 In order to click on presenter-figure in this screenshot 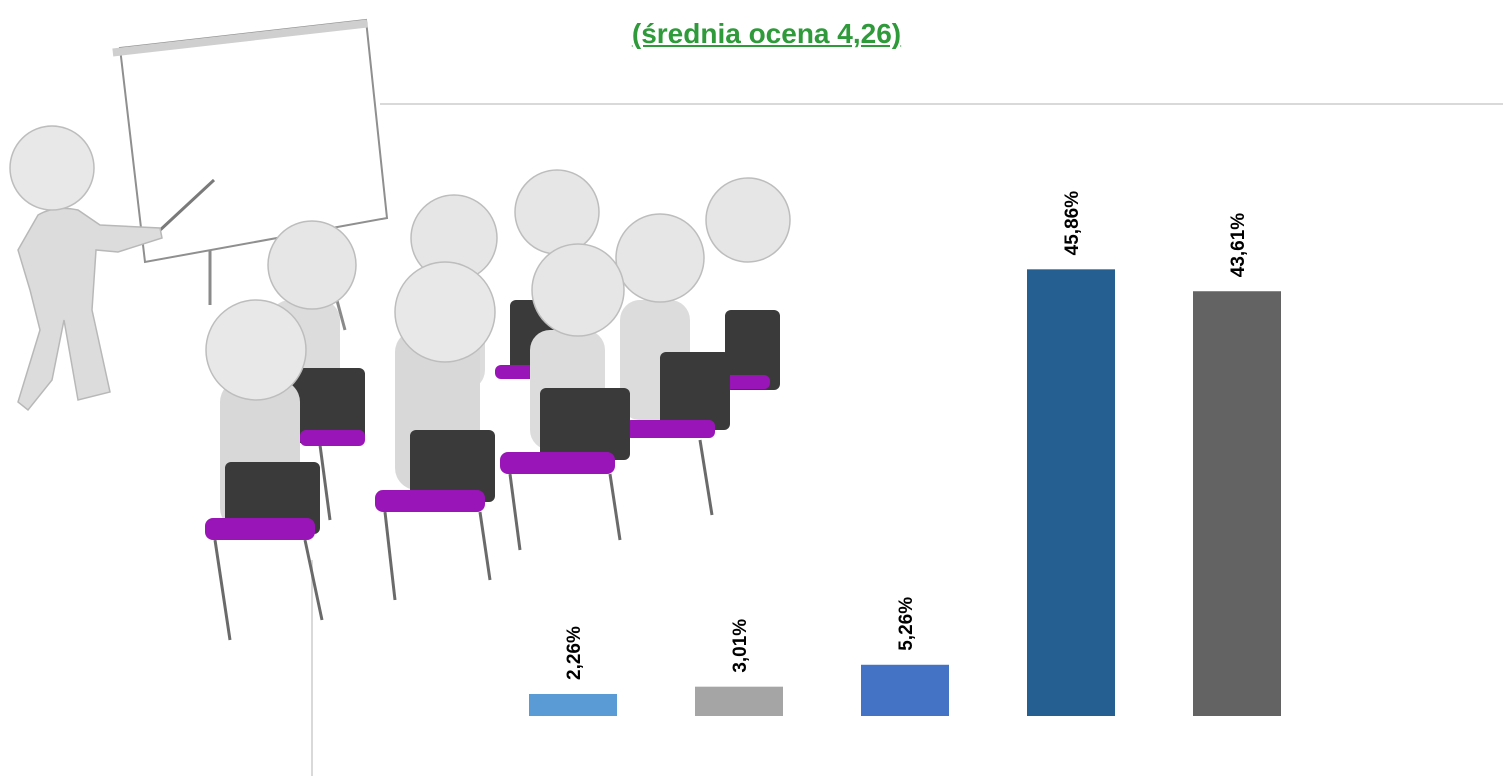, I will do `click(112, 268)`.